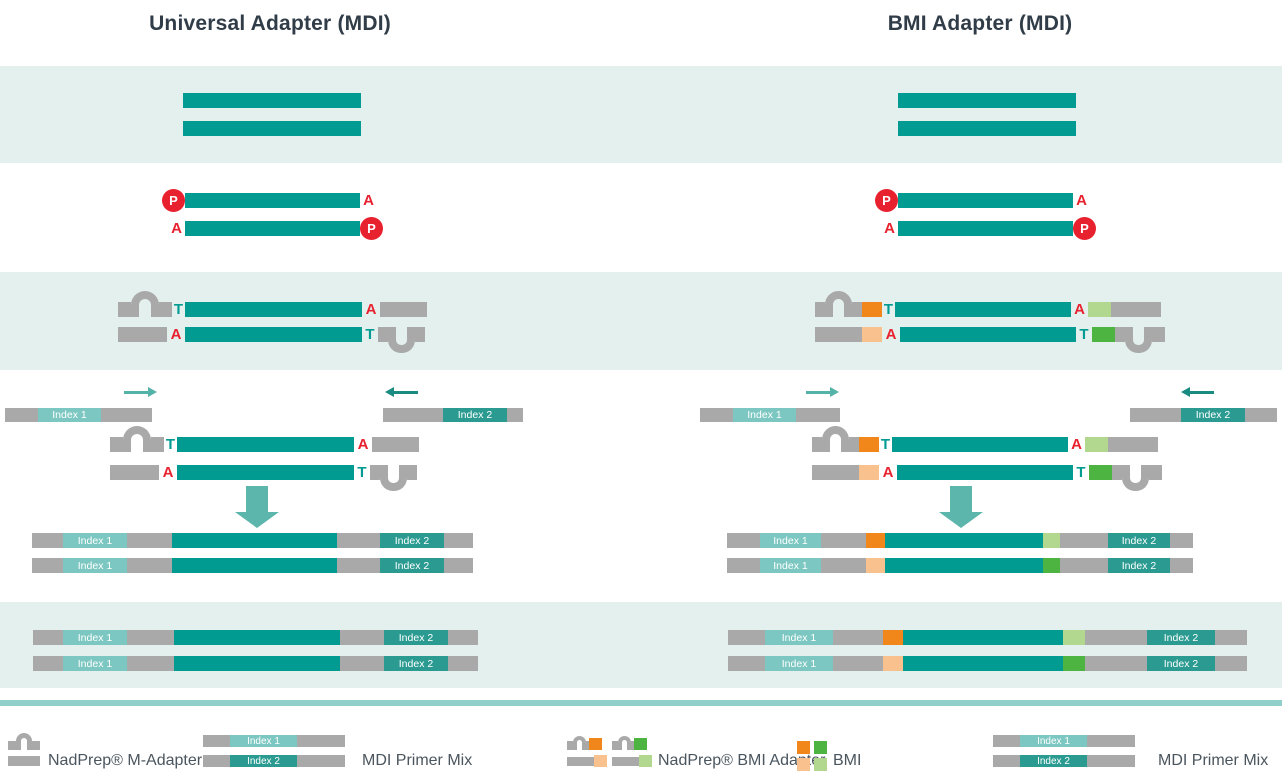 The image size is (1282, 781). I want to click on a-tailed-strand-top: P A, so click(269, 200).